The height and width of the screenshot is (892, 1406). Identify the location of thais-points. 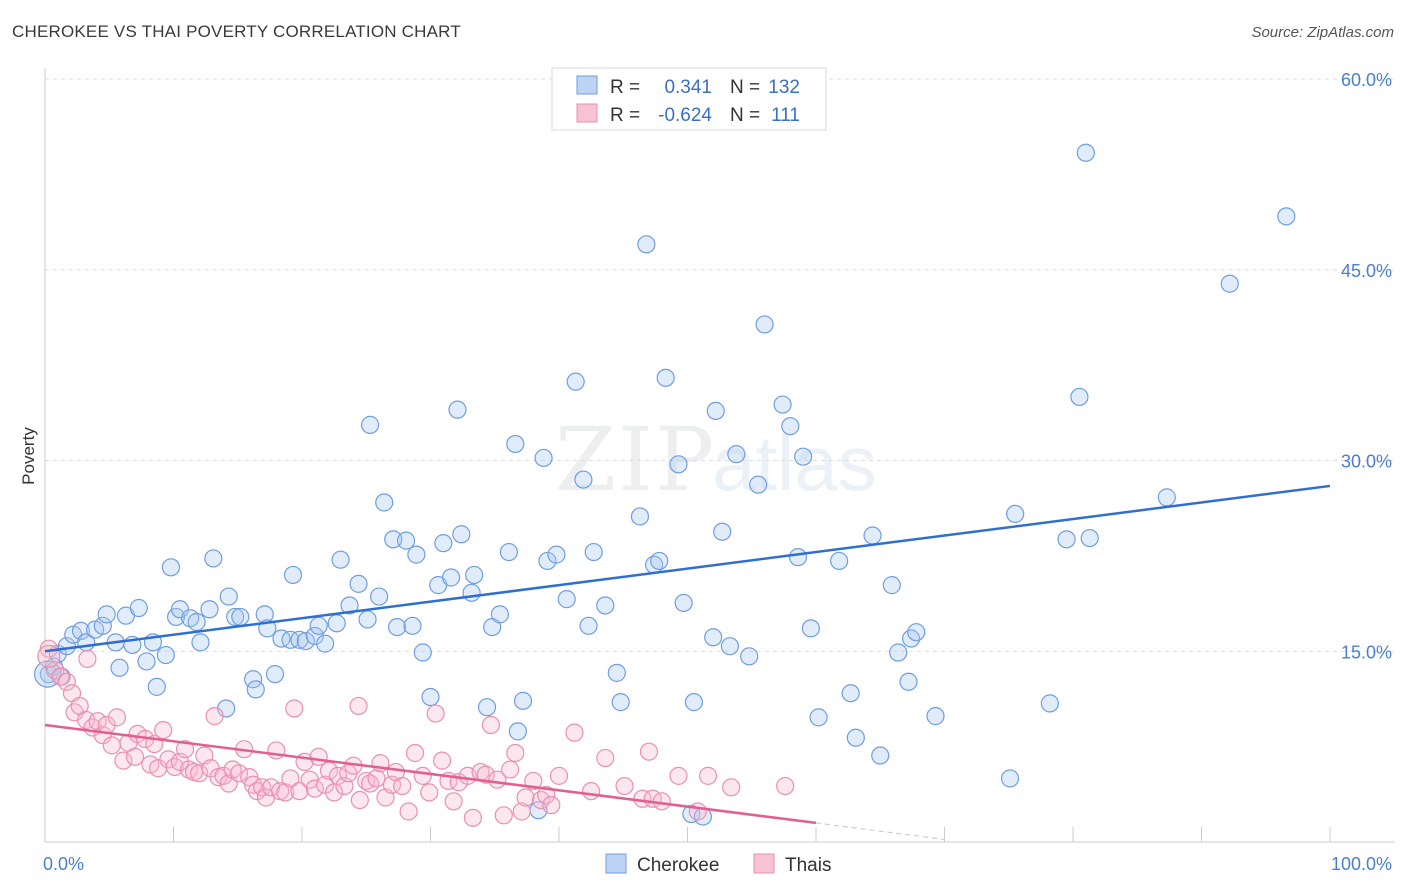
(416, 733).